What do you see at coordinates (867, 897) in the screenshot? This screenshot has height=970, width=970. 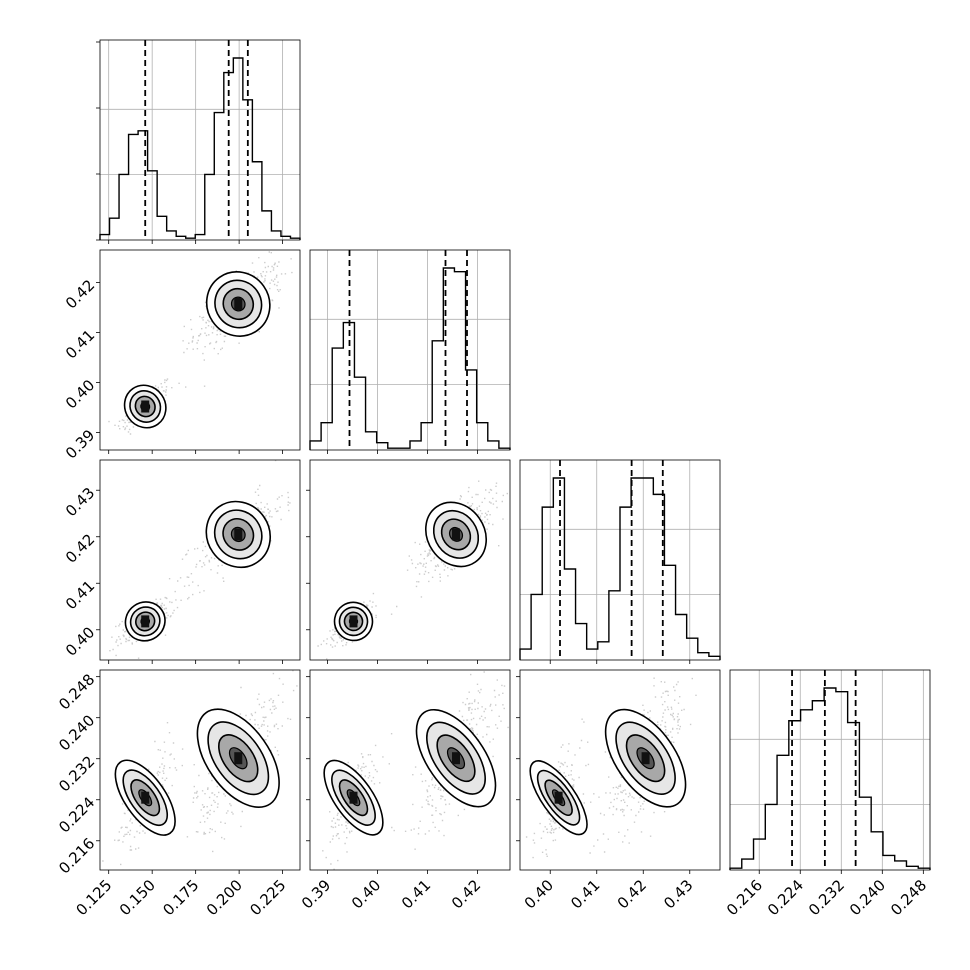 I see `x-tick-label: 0.240` at bounding box center [867, 897].